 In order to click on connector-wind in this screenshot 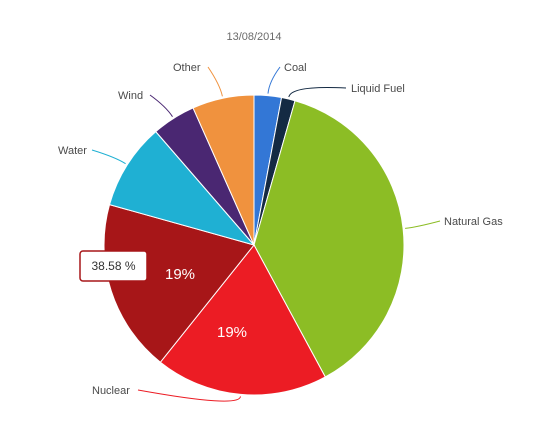, I will do `click(161, 105)`.